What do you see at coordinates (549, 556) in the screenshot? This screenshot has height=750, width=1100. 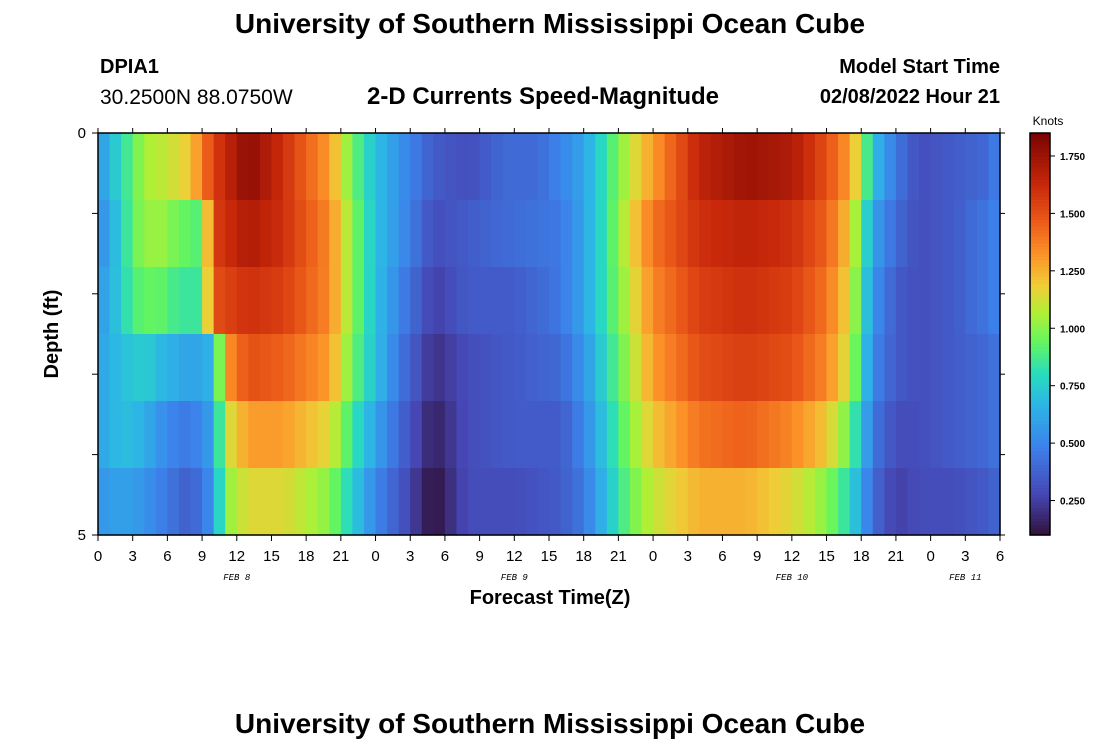 I see `x-tick-label: 15` at bounding box center [549, 556].